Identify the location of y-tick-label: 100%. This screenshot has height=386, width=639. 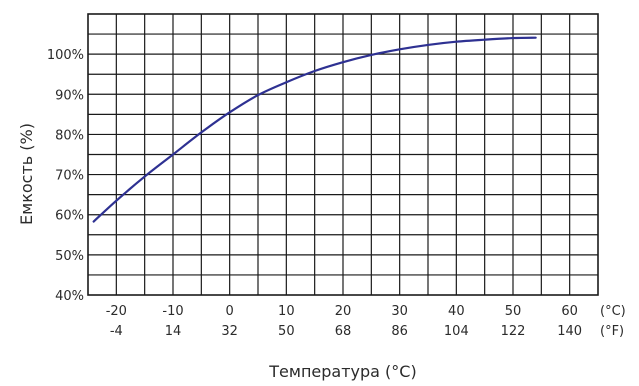
(65, 55).